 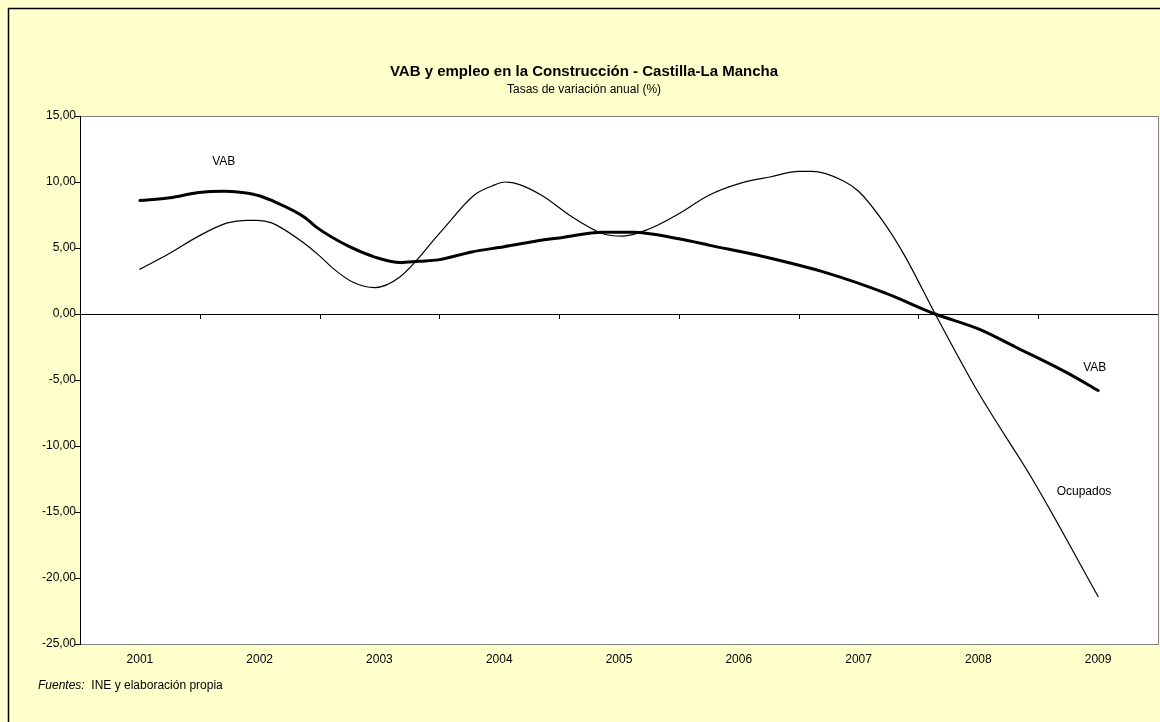 I want to click on x-tick-label: 2003, so click(x=380, y=658).